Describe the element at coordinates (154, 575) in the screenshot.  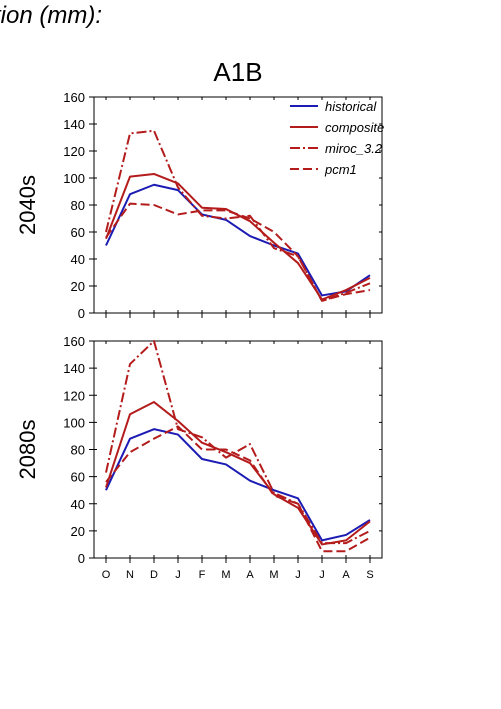
I see `x-tick-label: D` at that location.